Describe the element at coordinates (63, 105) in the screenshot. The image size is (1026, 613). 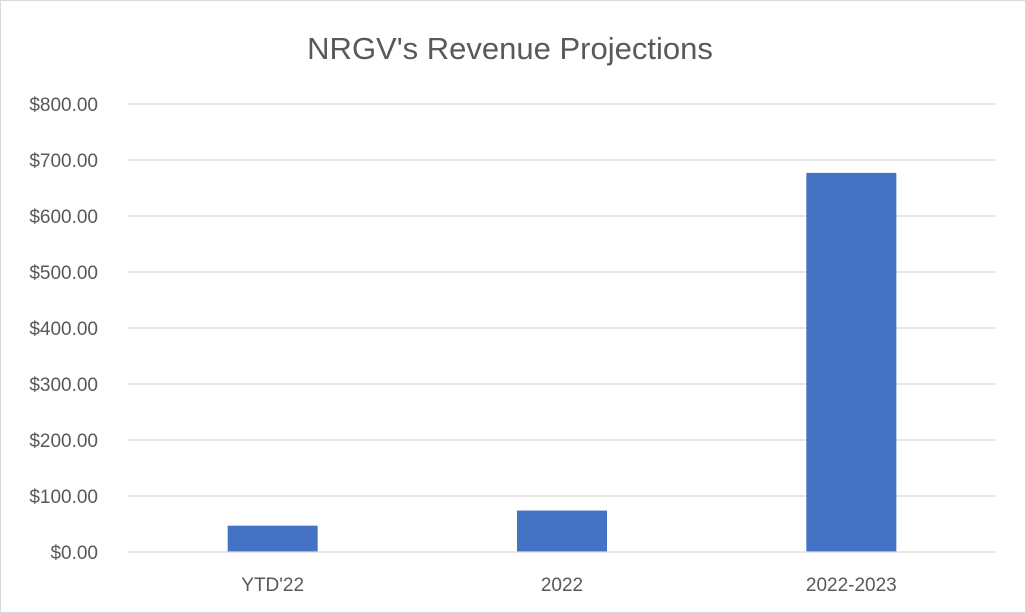
I see `y-tick-label: $800.00` at that location.